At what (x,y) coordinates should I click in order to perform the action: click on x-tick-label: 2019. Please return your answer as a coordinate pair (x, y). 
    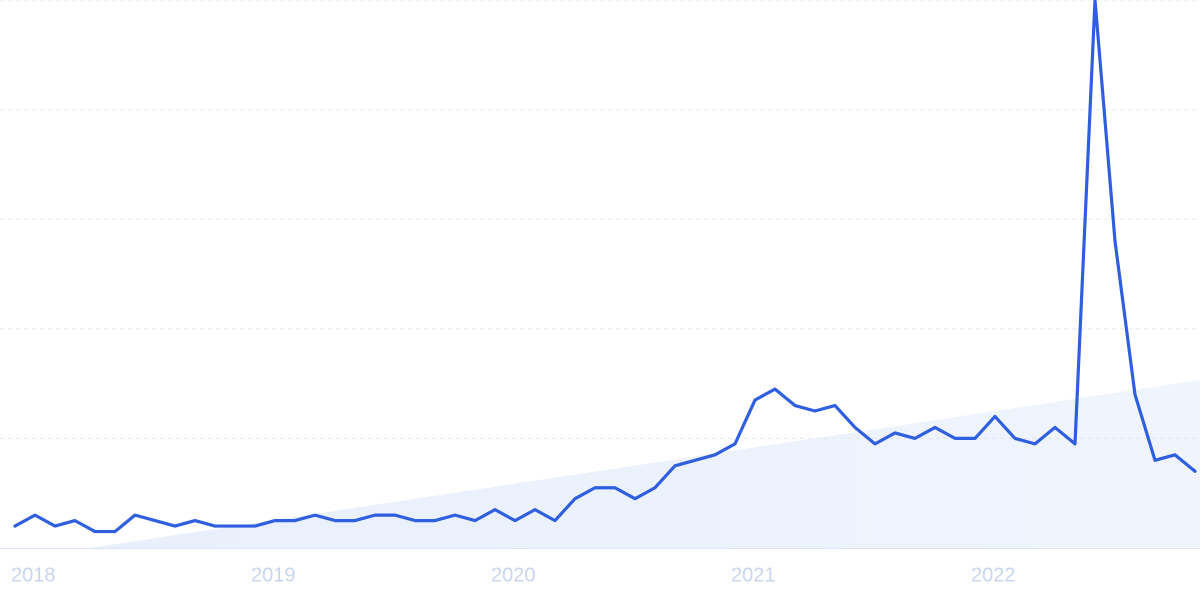
    Looking at the image, I should click on (273, 575).